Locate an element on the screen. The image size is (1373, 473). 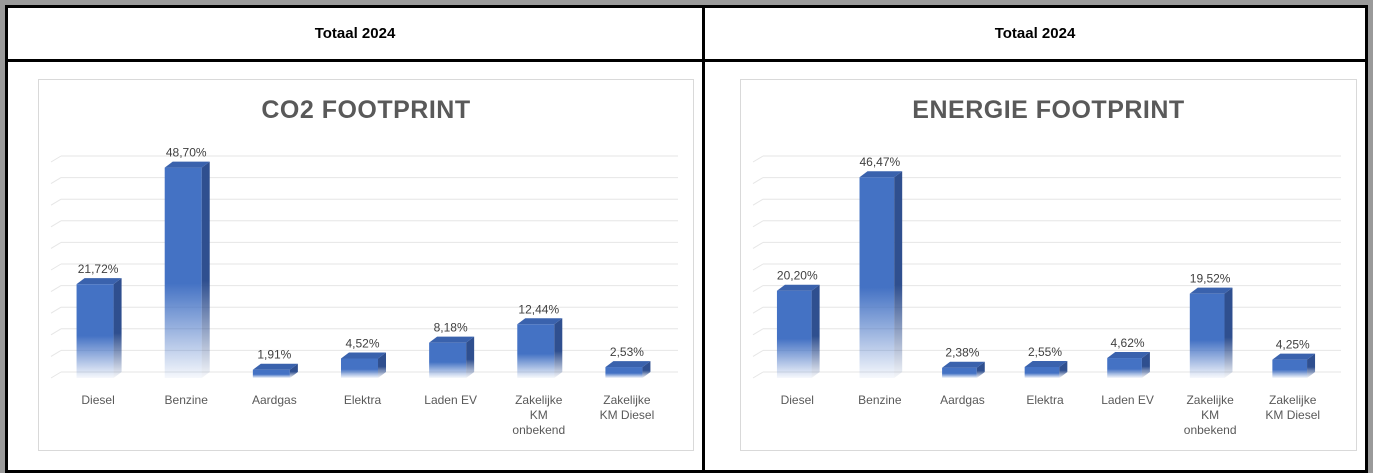
data-label: 4,25% is located at coordinates (1293, 345).